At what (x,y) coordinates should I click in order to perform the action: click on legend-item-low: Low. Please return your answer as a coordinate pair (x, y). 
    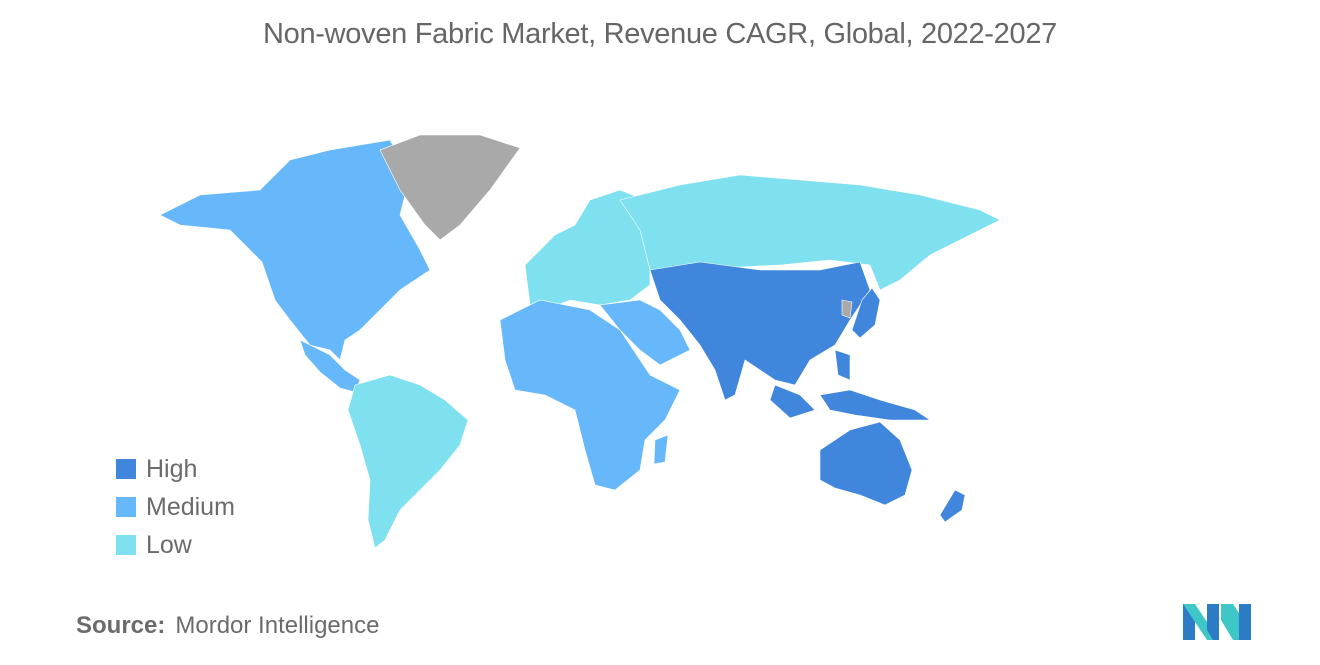
    Looking at the image, I should click on (175, 545).